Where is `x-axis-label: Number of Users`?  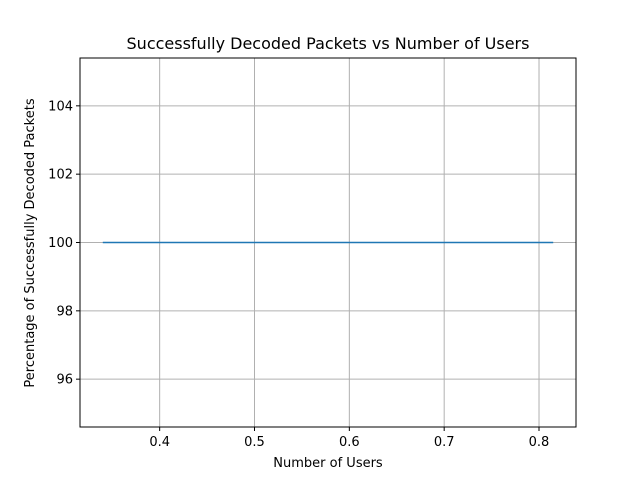
x-axis-label: Number of Users is located at coordinates (328, 463).